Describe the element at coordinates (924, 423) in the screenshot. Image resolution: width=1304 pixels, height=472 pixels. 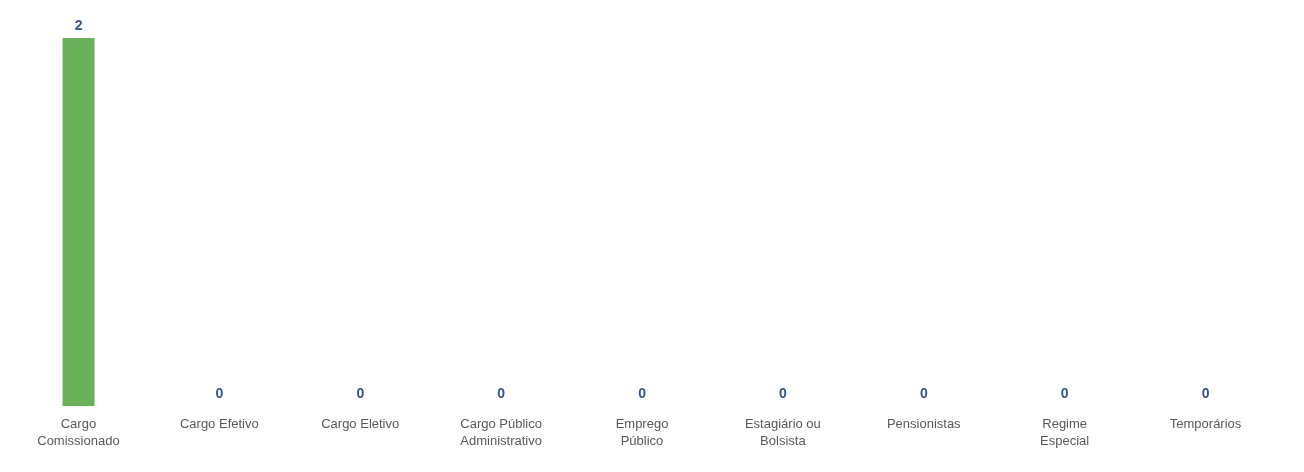
I see `x-tick-label: Pensionistas` at that location.